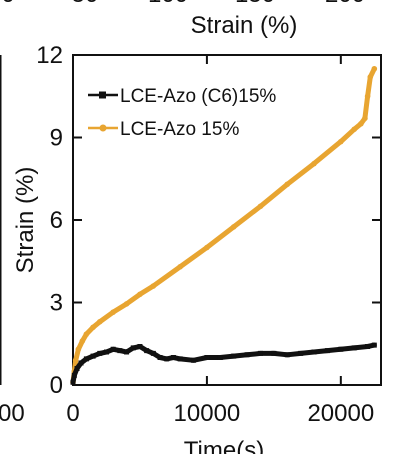 The width and height of the screenshot is (410, 454). I want to click on y-tick-label: 12, so click(49, 55).